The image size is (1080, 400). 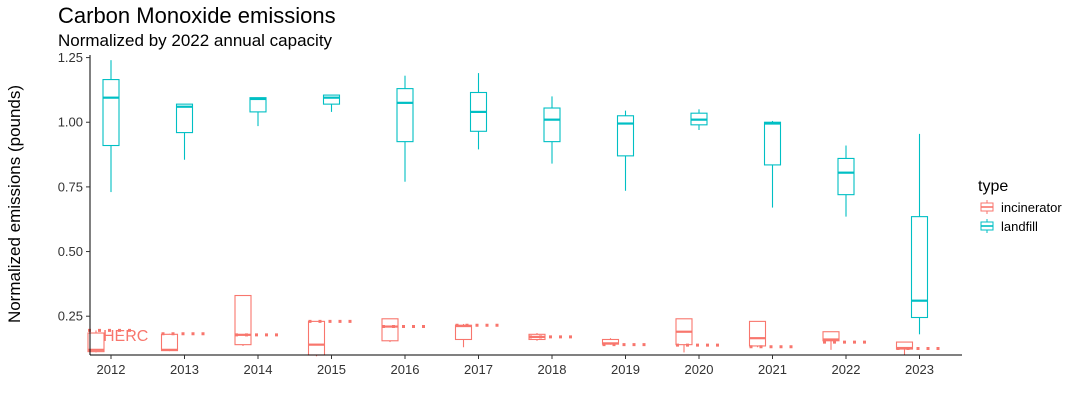 I want to click on annotation-herc: HERC, so click(x=125, y=336).